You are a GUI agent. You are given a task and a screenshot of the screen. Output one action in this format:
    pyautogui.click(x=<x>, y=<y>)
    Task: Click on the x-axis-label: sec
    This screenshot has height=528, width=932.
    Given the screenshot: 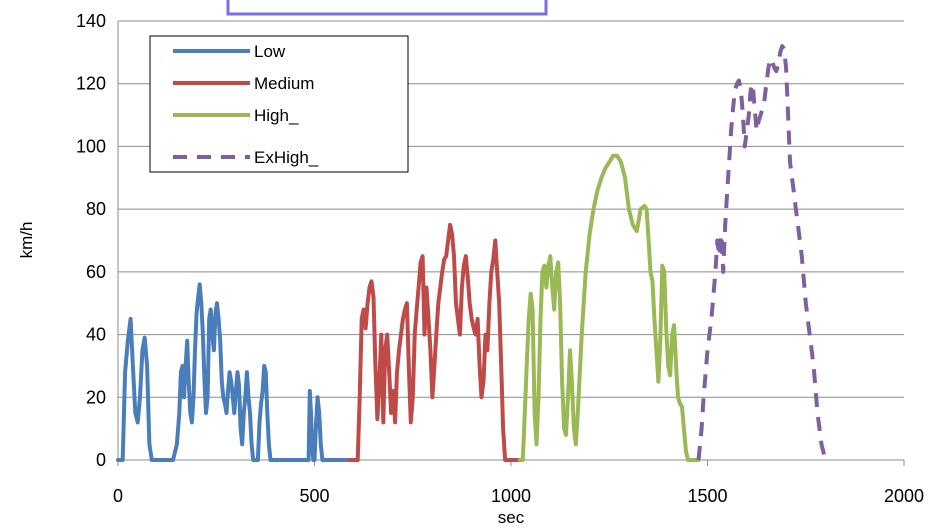 What is the action you would take?
    pyautogui.click(x=511, y=517)
    